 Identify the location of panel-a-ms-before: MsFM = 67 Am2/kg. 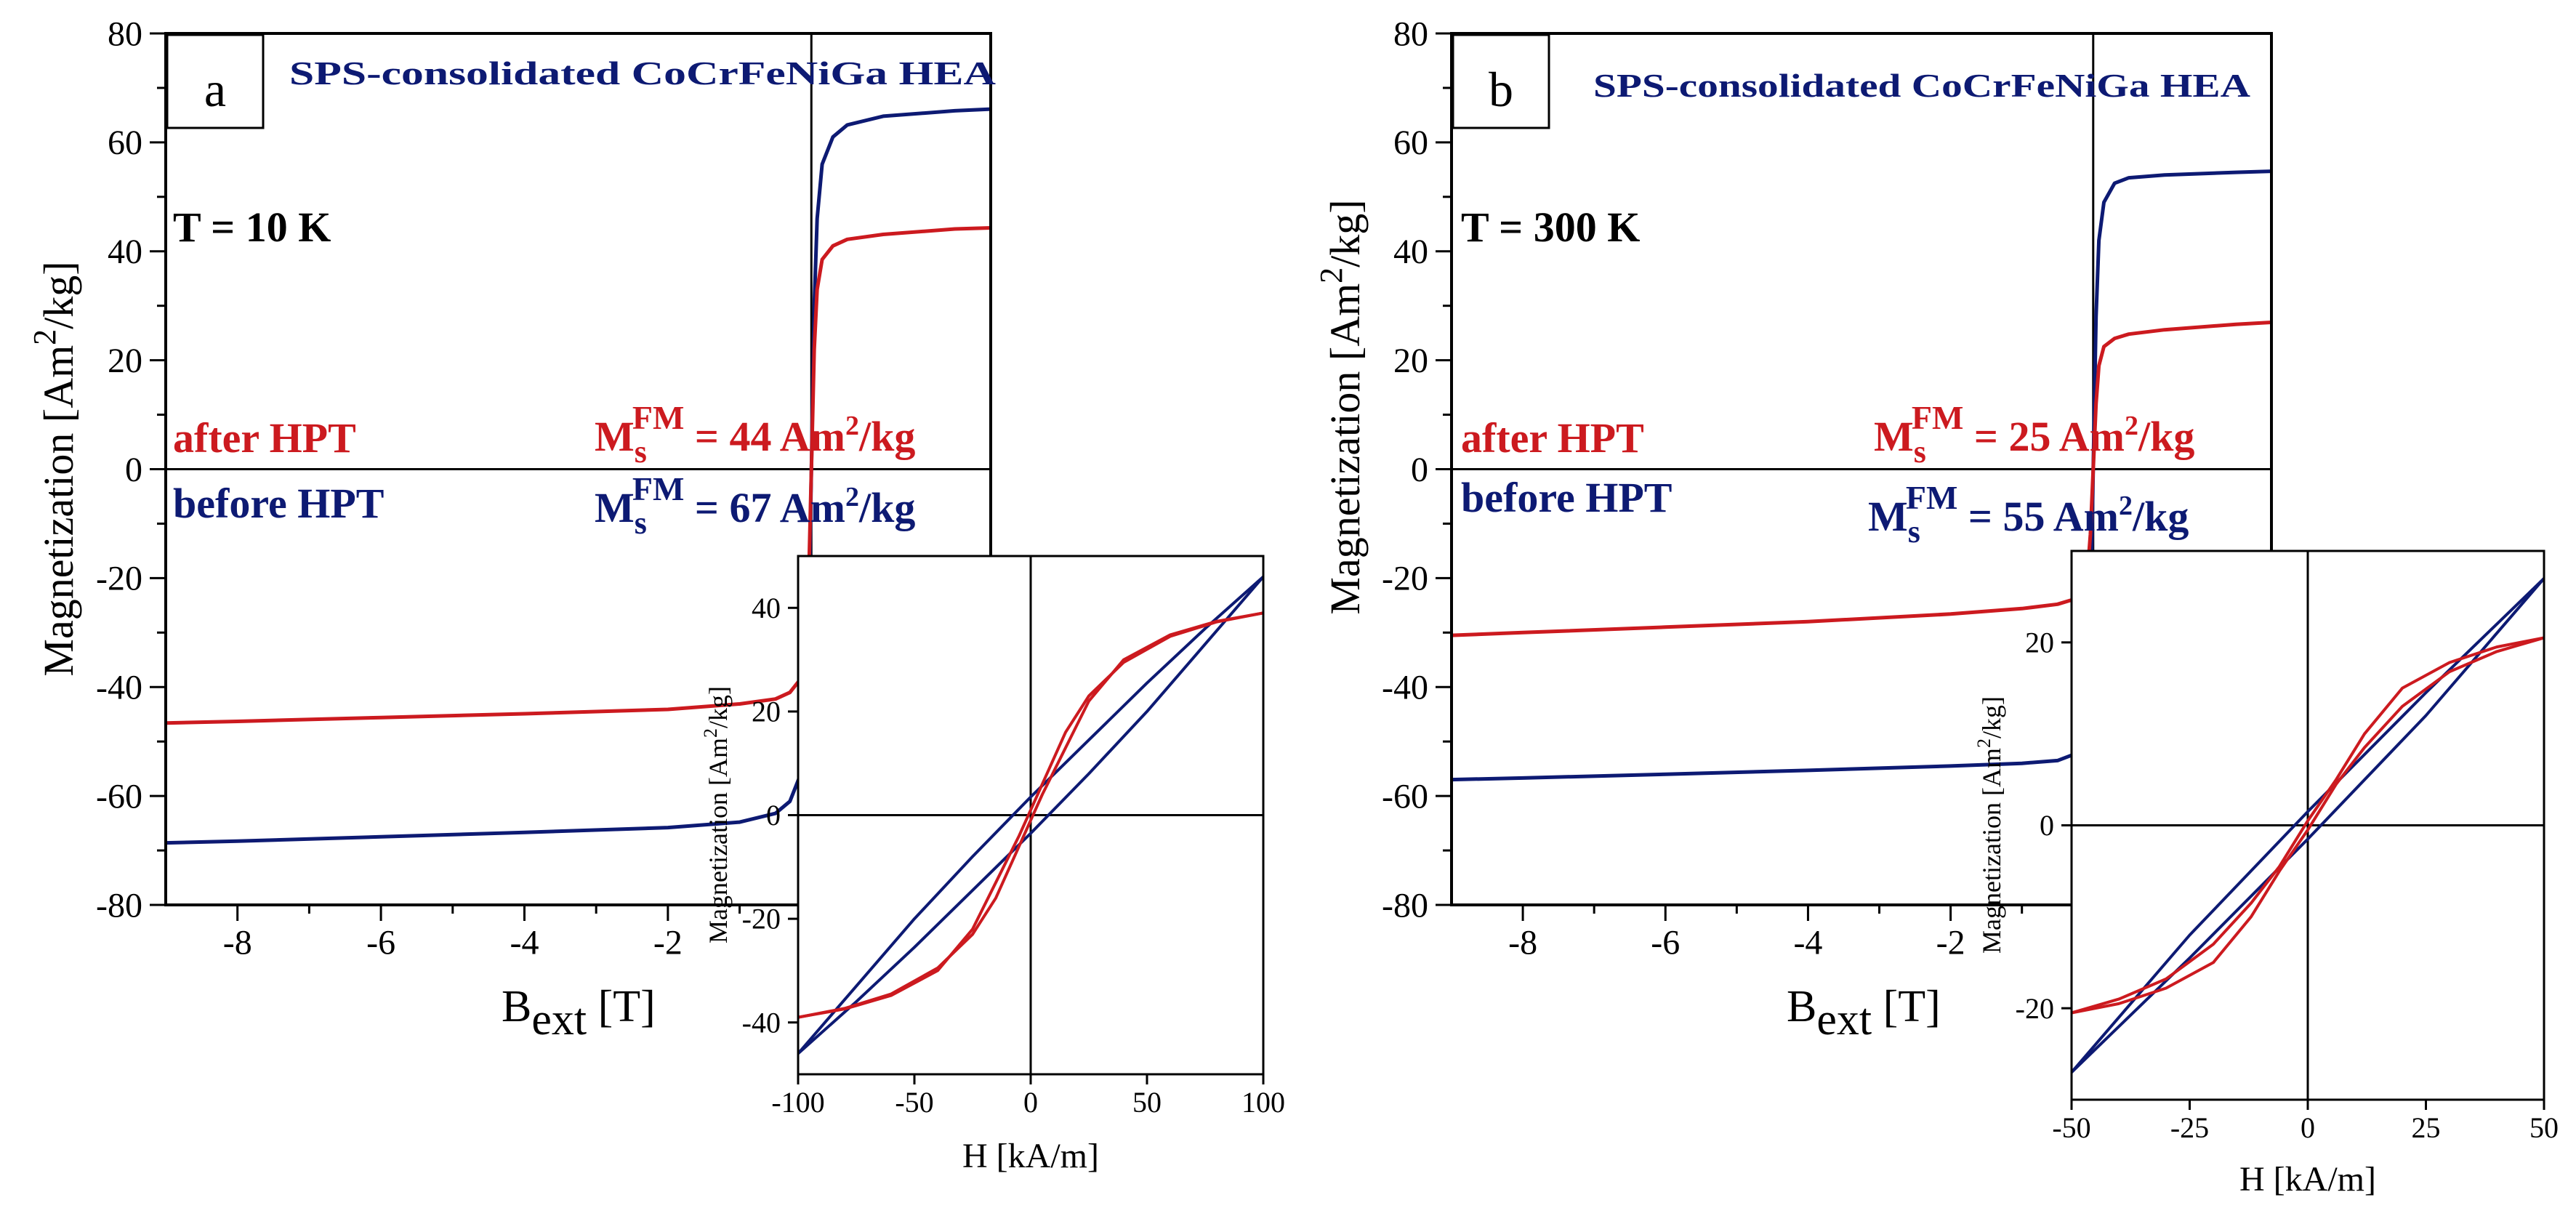
(755, 505).